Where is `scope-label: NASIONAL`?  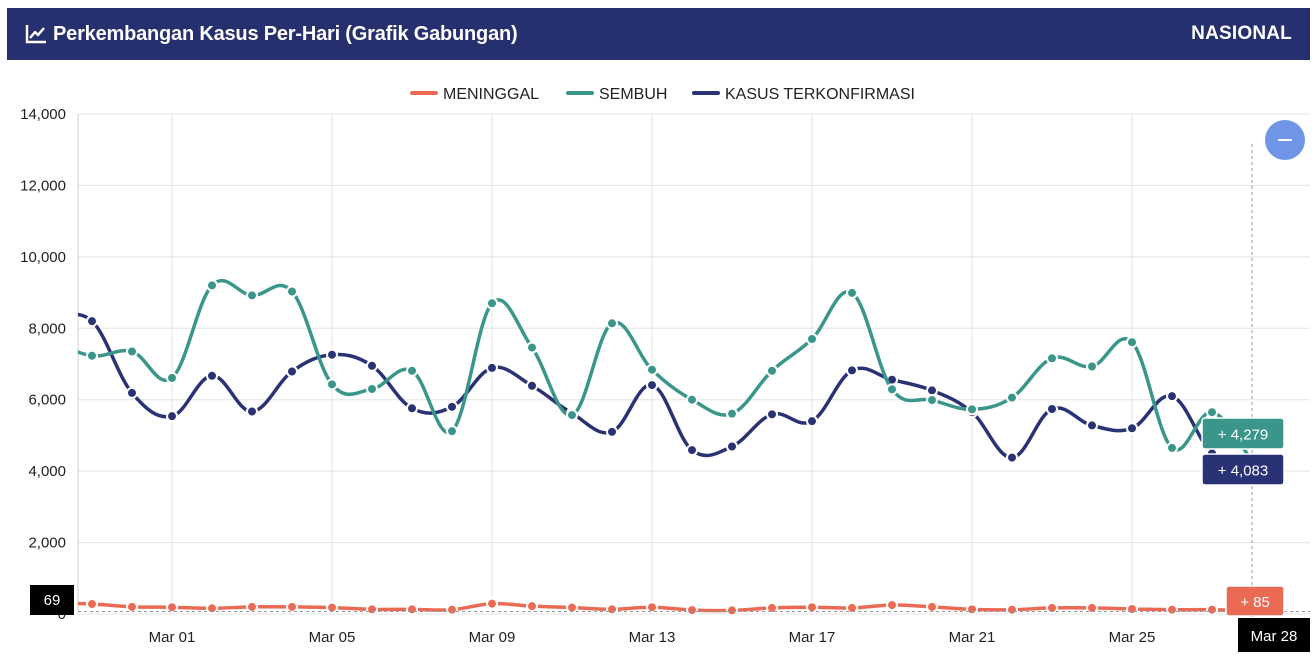
scope-label: NASIONAL is located at coordinates (1241, 33).